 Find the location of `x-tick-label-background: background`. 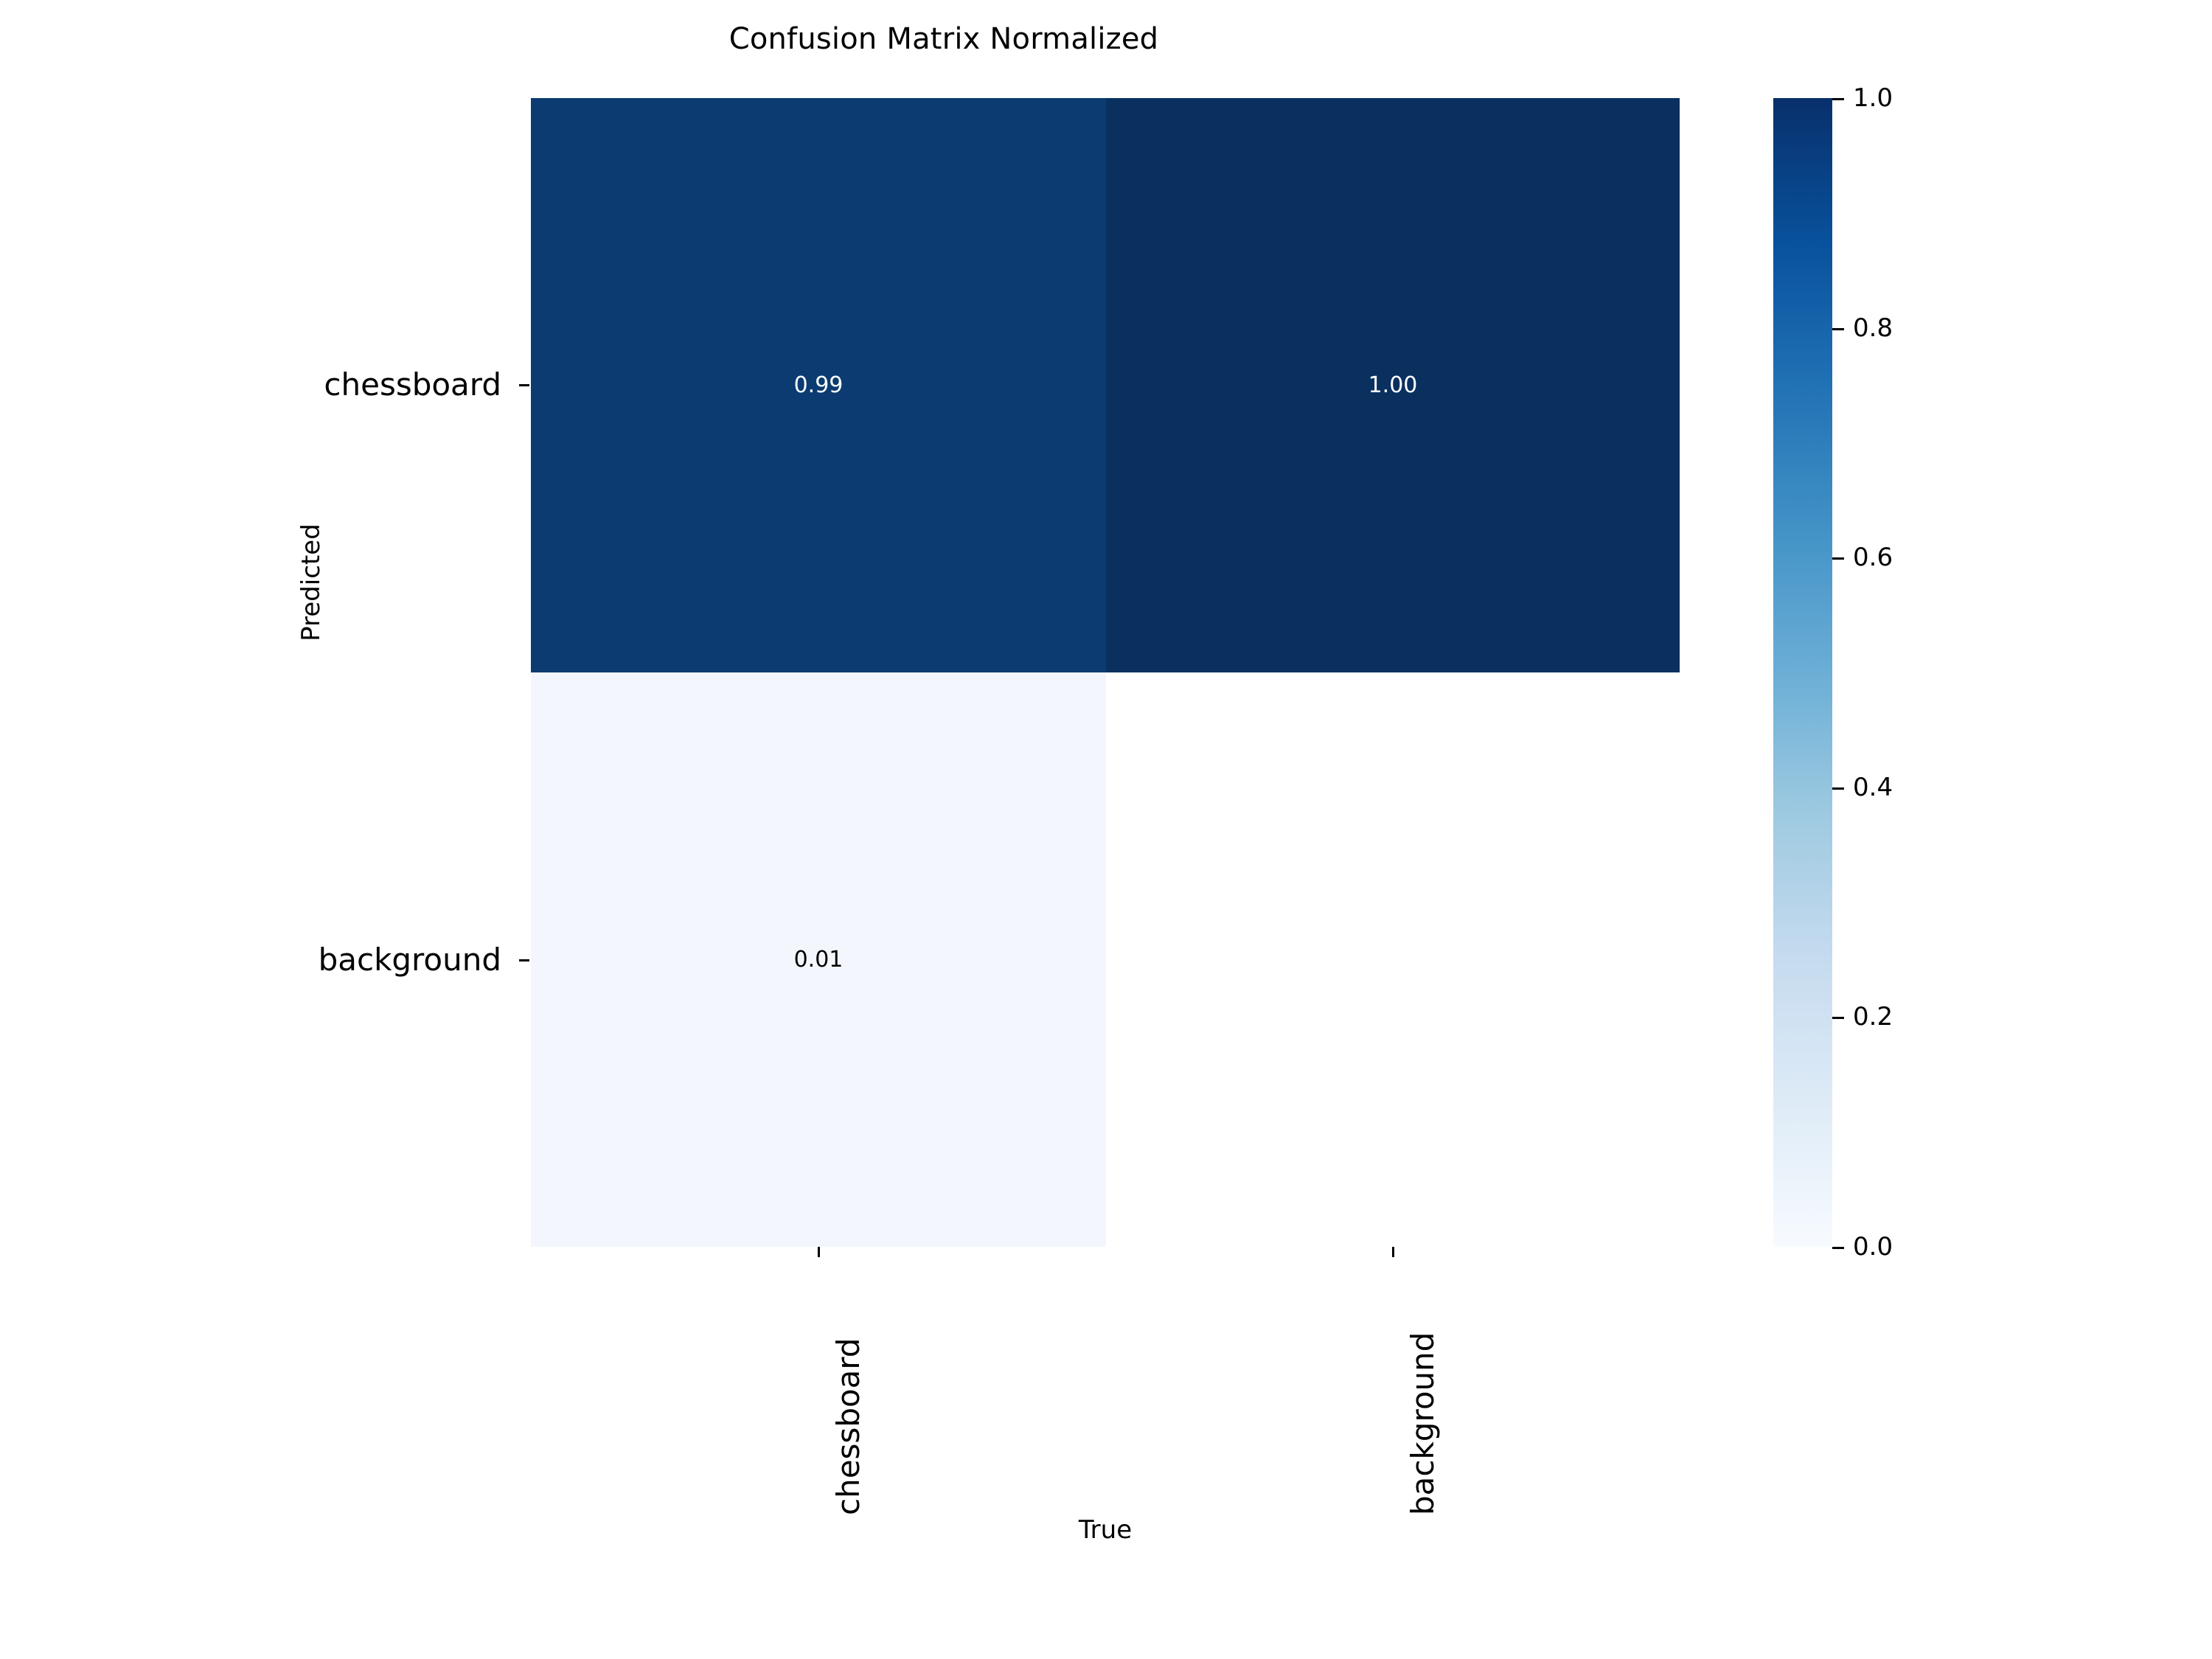

x-tick-label-background: background is located at coordinates (1423, 1423).